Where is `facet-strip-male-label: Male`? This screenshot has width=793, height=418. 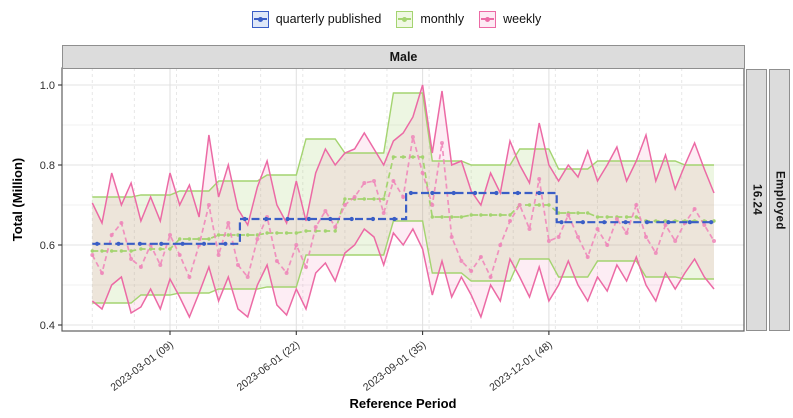
facet-strip-male-label: Male is located at coordinates (403, 57).